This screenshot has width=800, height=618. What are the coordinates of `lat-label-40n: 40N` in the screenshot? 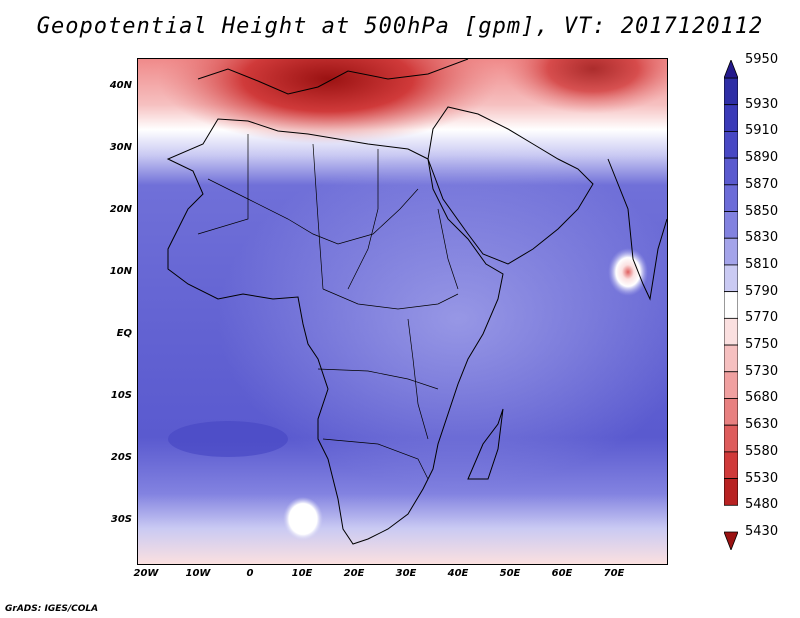 It's located at (120, 85).